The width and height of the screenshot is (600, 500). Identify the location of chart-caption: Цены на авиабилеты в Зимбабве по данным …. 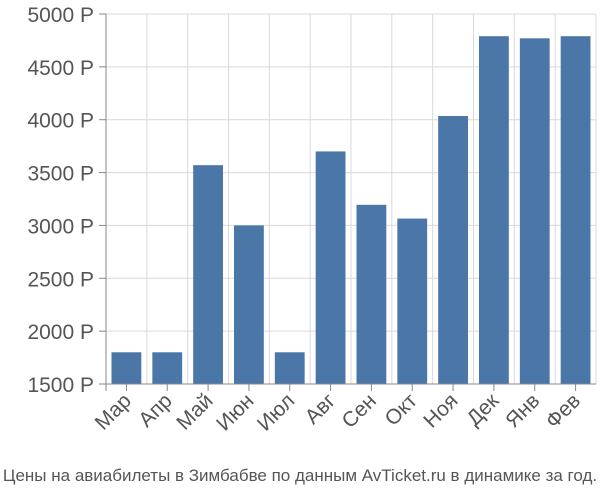
(300, 475).